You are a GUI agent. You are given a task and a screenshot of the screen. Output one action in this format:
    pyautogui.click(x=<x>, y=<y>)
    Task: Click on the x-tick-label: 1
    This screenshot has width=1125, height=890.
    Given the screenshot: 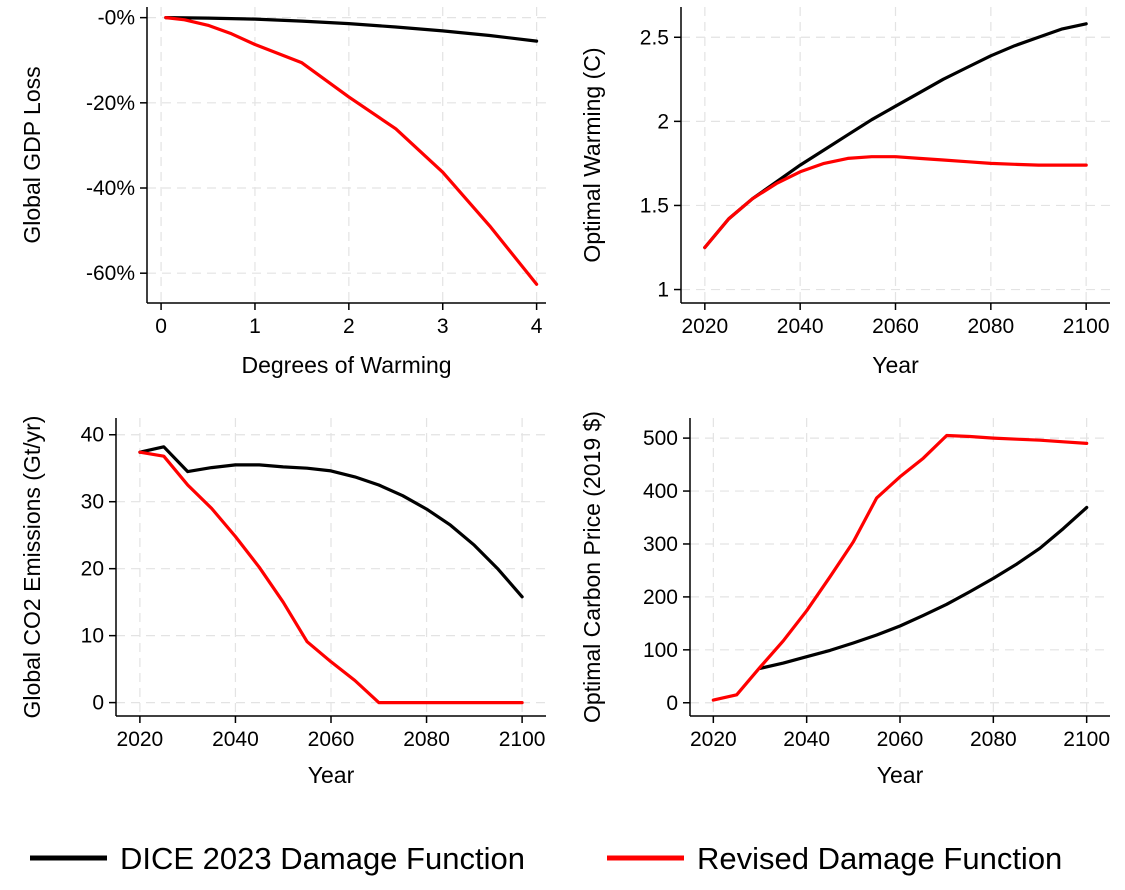 What is the action you would take?
    pyautogui.click(x=255, y=326)
    